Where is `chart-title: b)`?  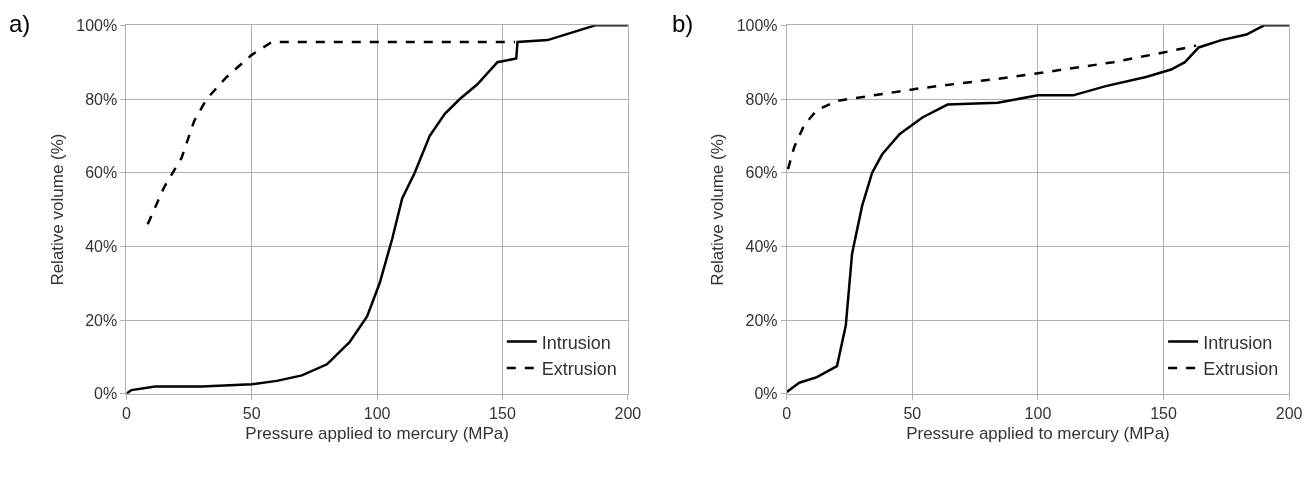
chart-title: b) is located at coordinates (683, 23).